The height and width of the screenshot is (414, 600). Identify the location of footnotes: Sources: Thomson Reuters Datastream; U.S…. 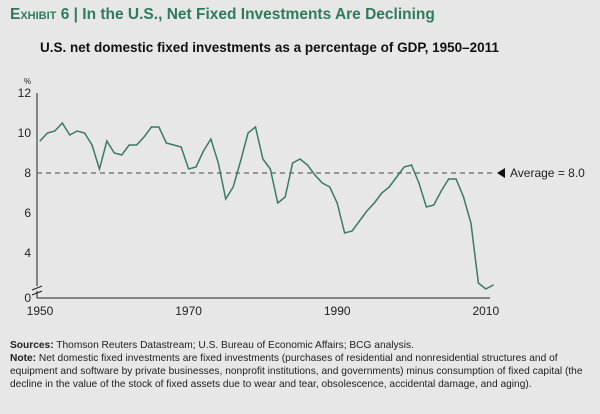
(302, 365).